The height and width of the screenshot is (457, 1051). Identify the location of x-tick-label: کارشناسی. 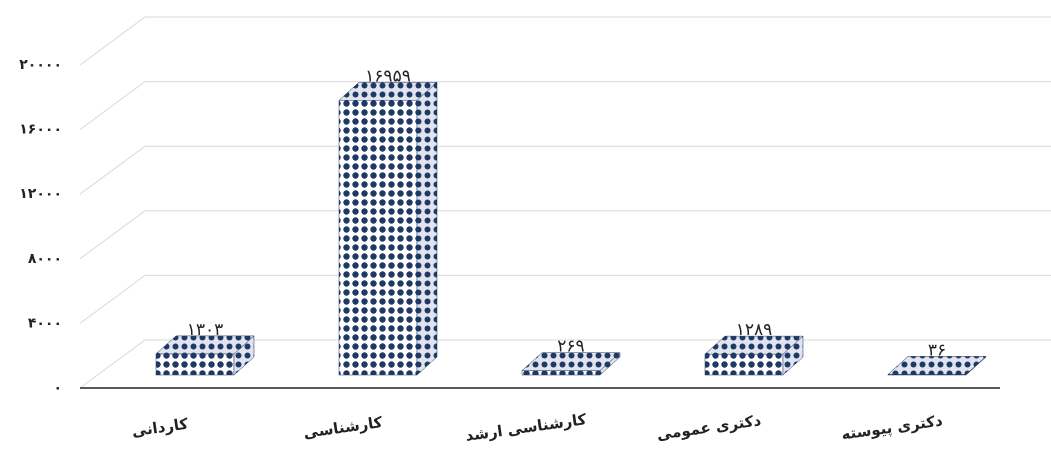
(342, 427).